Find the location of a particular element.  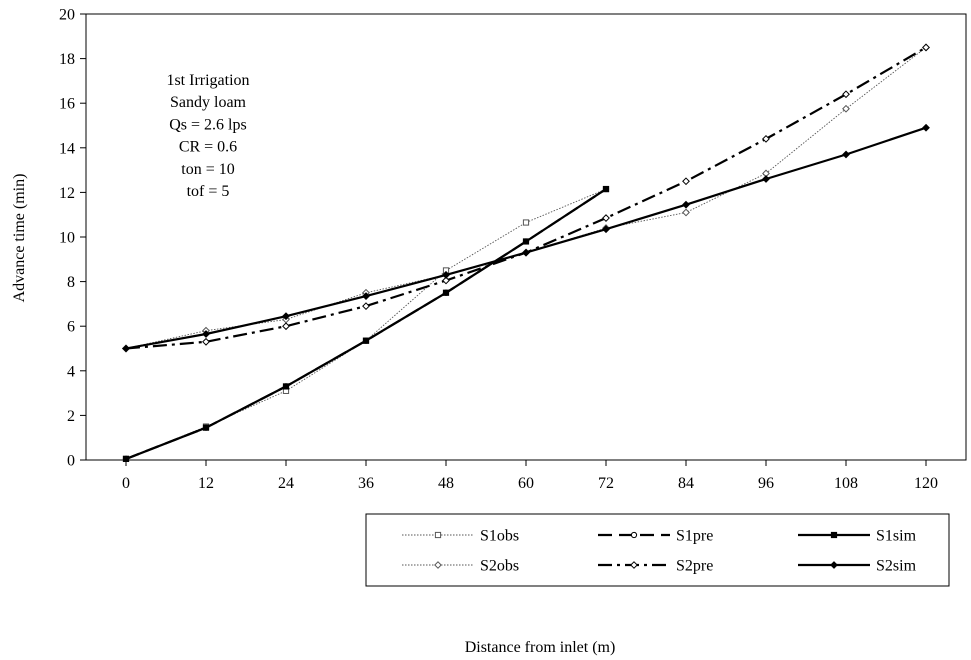

legend-box is located at coordinates (657, 550).